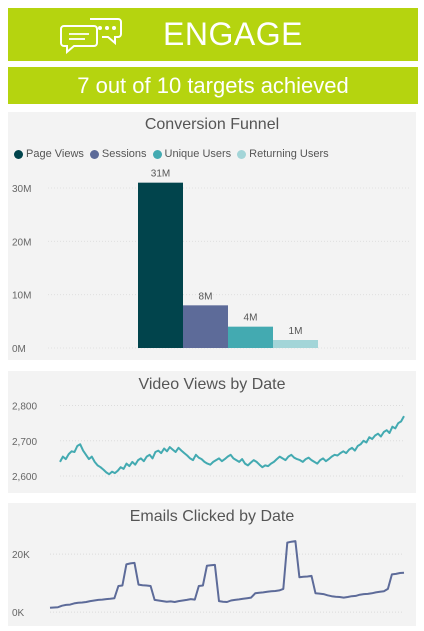 The image size is (424, 631). I want to click on legend-label: Sessions, so click(124, 154).